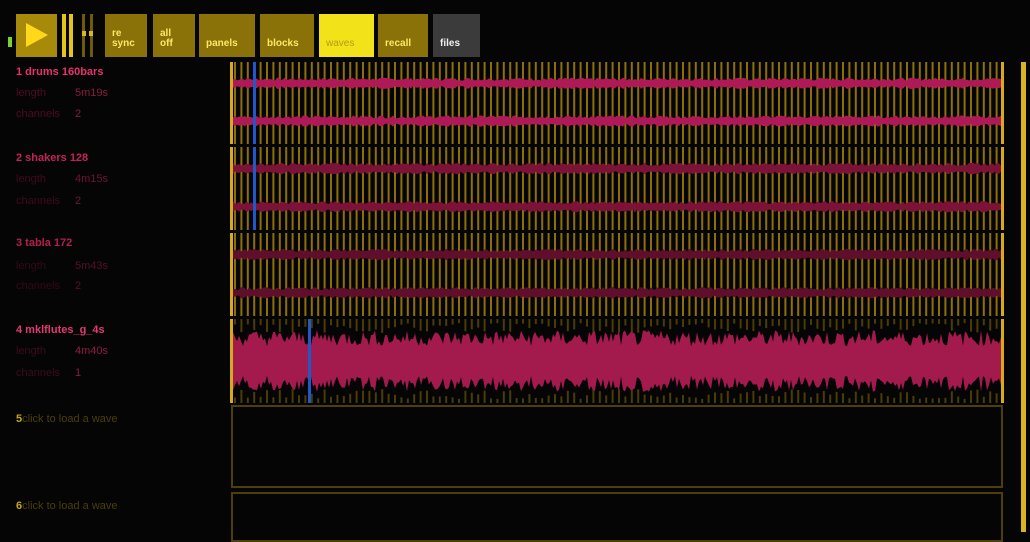 The height and width of the screenshot is (542, 1030). What do you see at coordinates (60, 72) in the screenshot?
I see `track-title: 1 drums 160bars` at bounding box center [60, 72].